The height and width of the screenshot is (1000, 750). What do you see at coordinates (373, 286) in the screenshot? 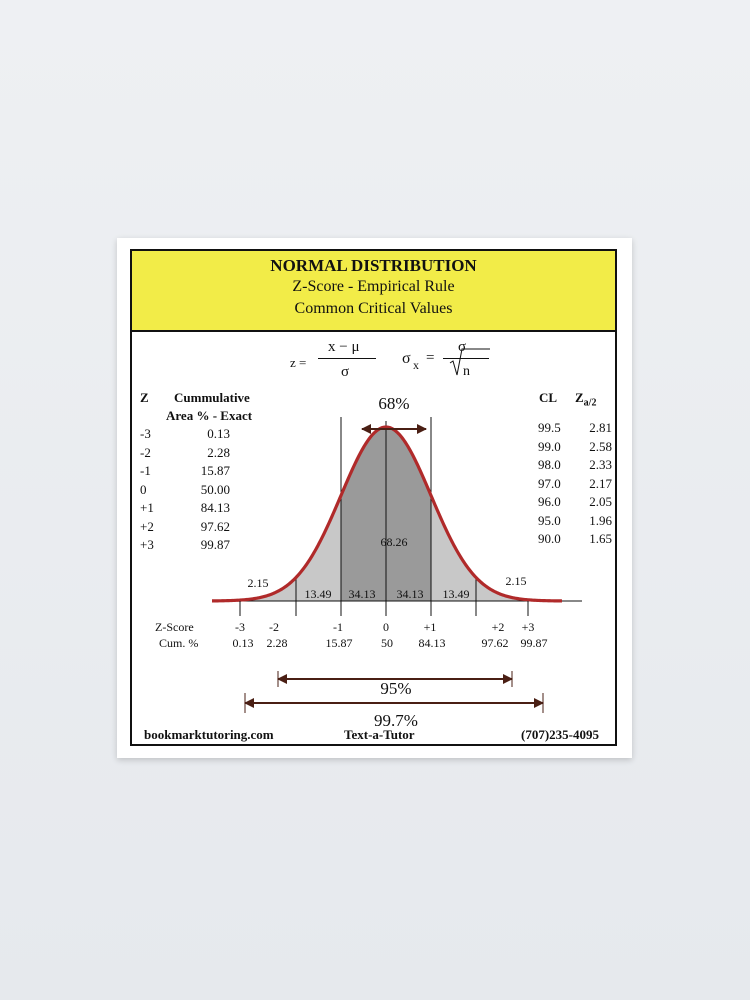
I see `header-subtitle-empirical: Z-Score - Empirical Rule` at bounding box center [373, 286].